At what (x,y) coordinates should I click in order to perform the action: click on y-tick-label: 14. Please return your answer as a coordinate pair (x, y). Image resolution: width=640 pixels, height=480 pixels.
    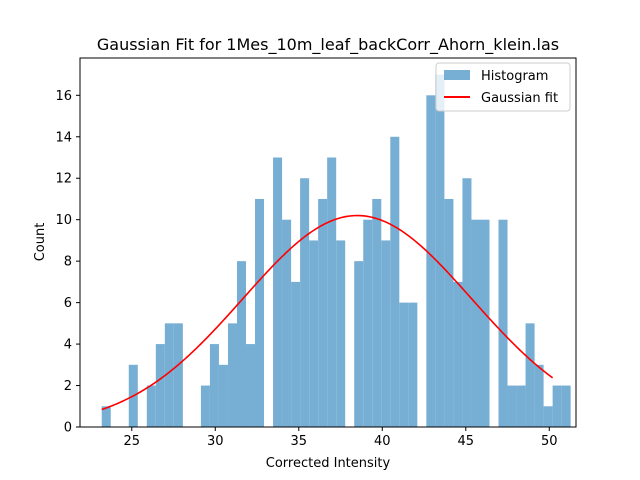
    Looking at the image, I should click on (63, 137).